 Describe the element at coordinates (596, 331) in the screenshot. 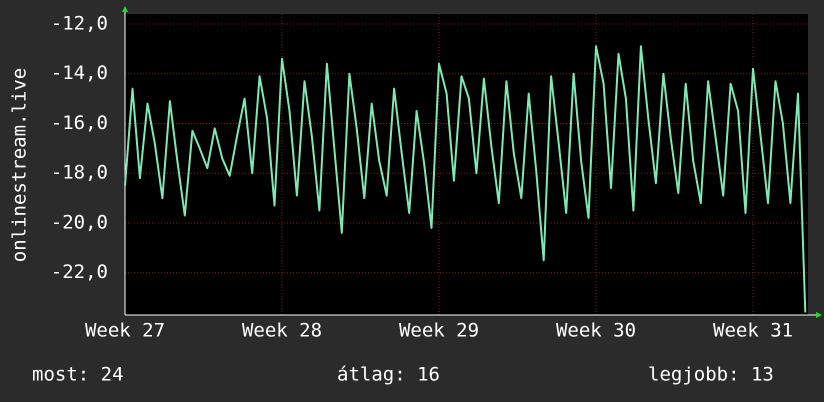

I see `x-tick-label: Week 30` at that location.